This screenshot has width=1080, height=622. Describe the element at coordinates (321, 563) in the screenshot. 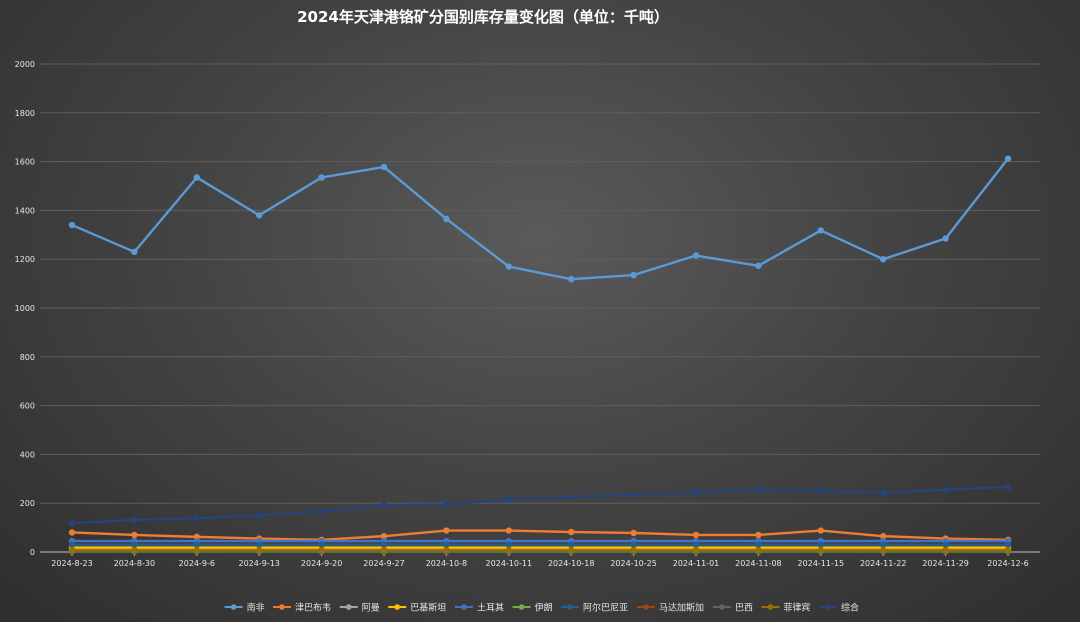

I see `x-tick-label: 2024-9-20` at that location.